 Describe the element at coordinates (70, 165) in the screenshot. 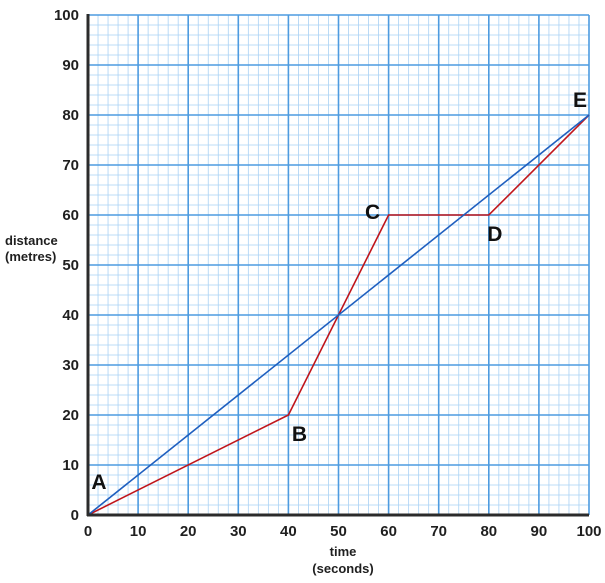

I see `y-tick-label: 70` at that location.